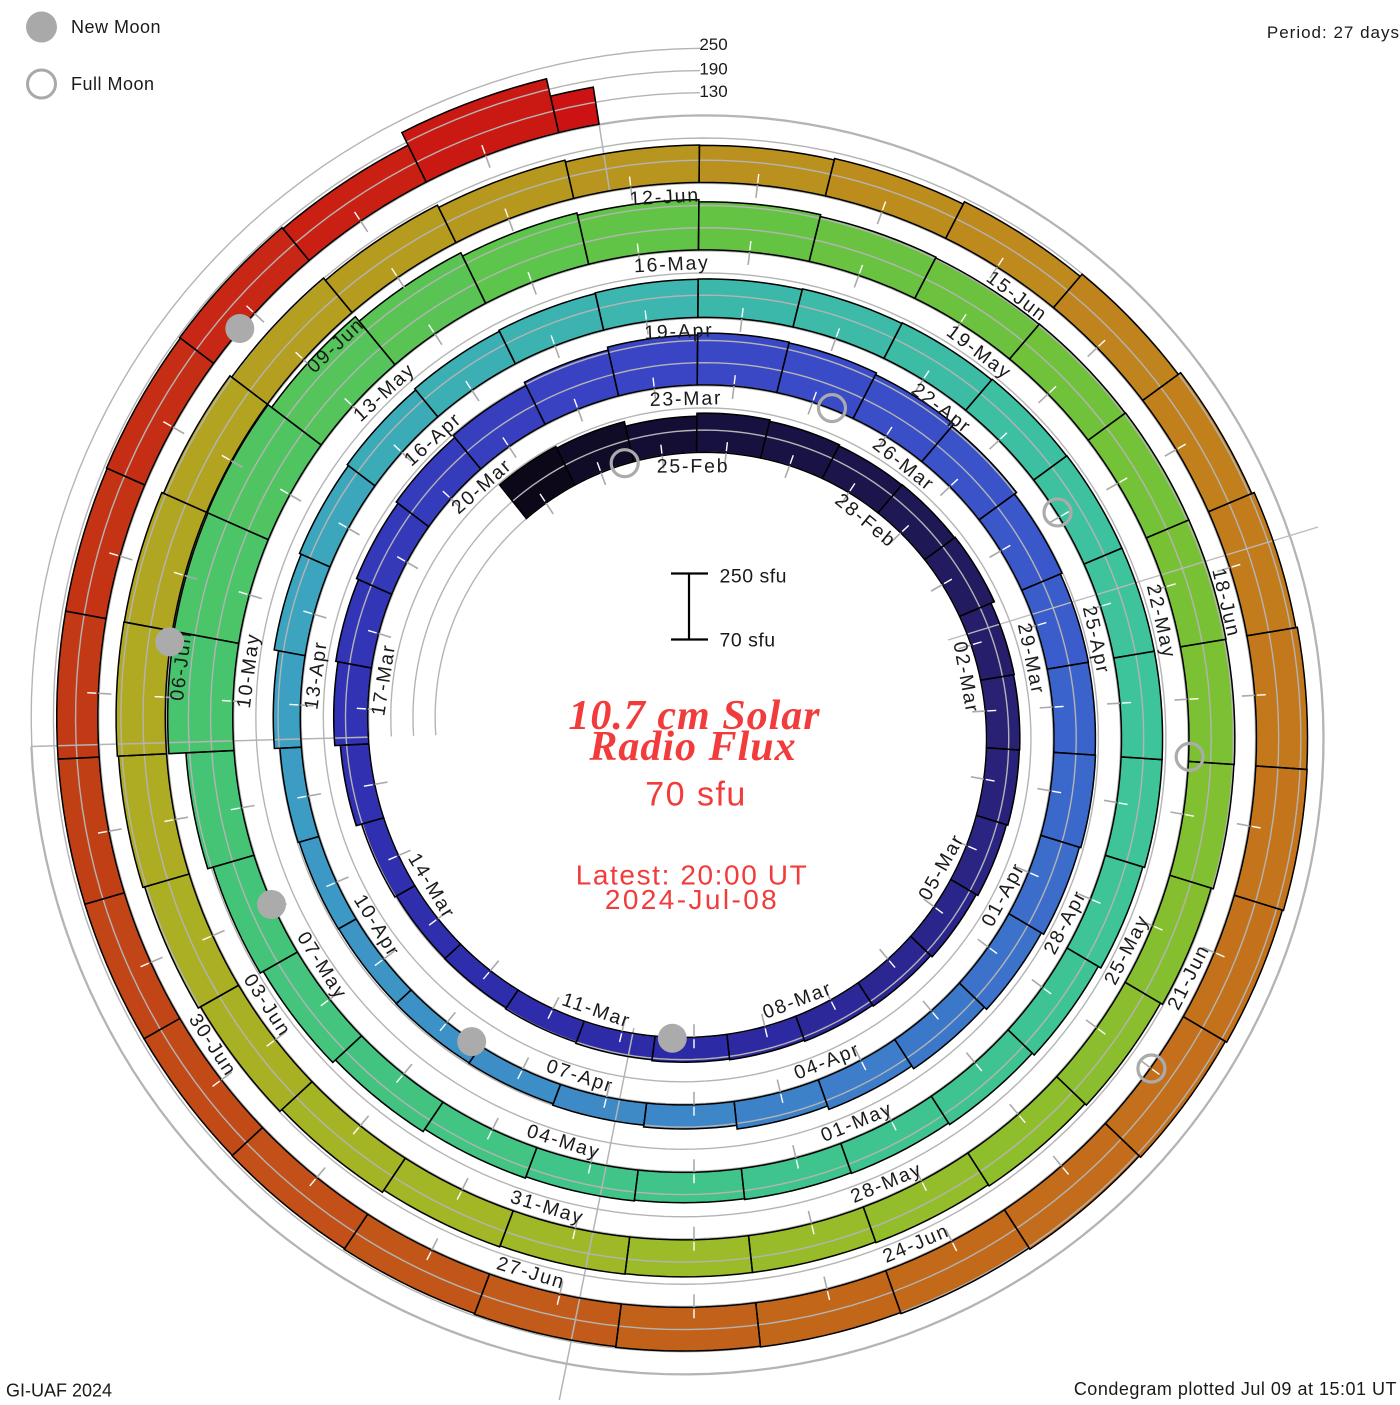  What do you see at coordinates (116, 27) in the screenshot?
I see `svg-text: New Moon` at bounding box center [116, 27].